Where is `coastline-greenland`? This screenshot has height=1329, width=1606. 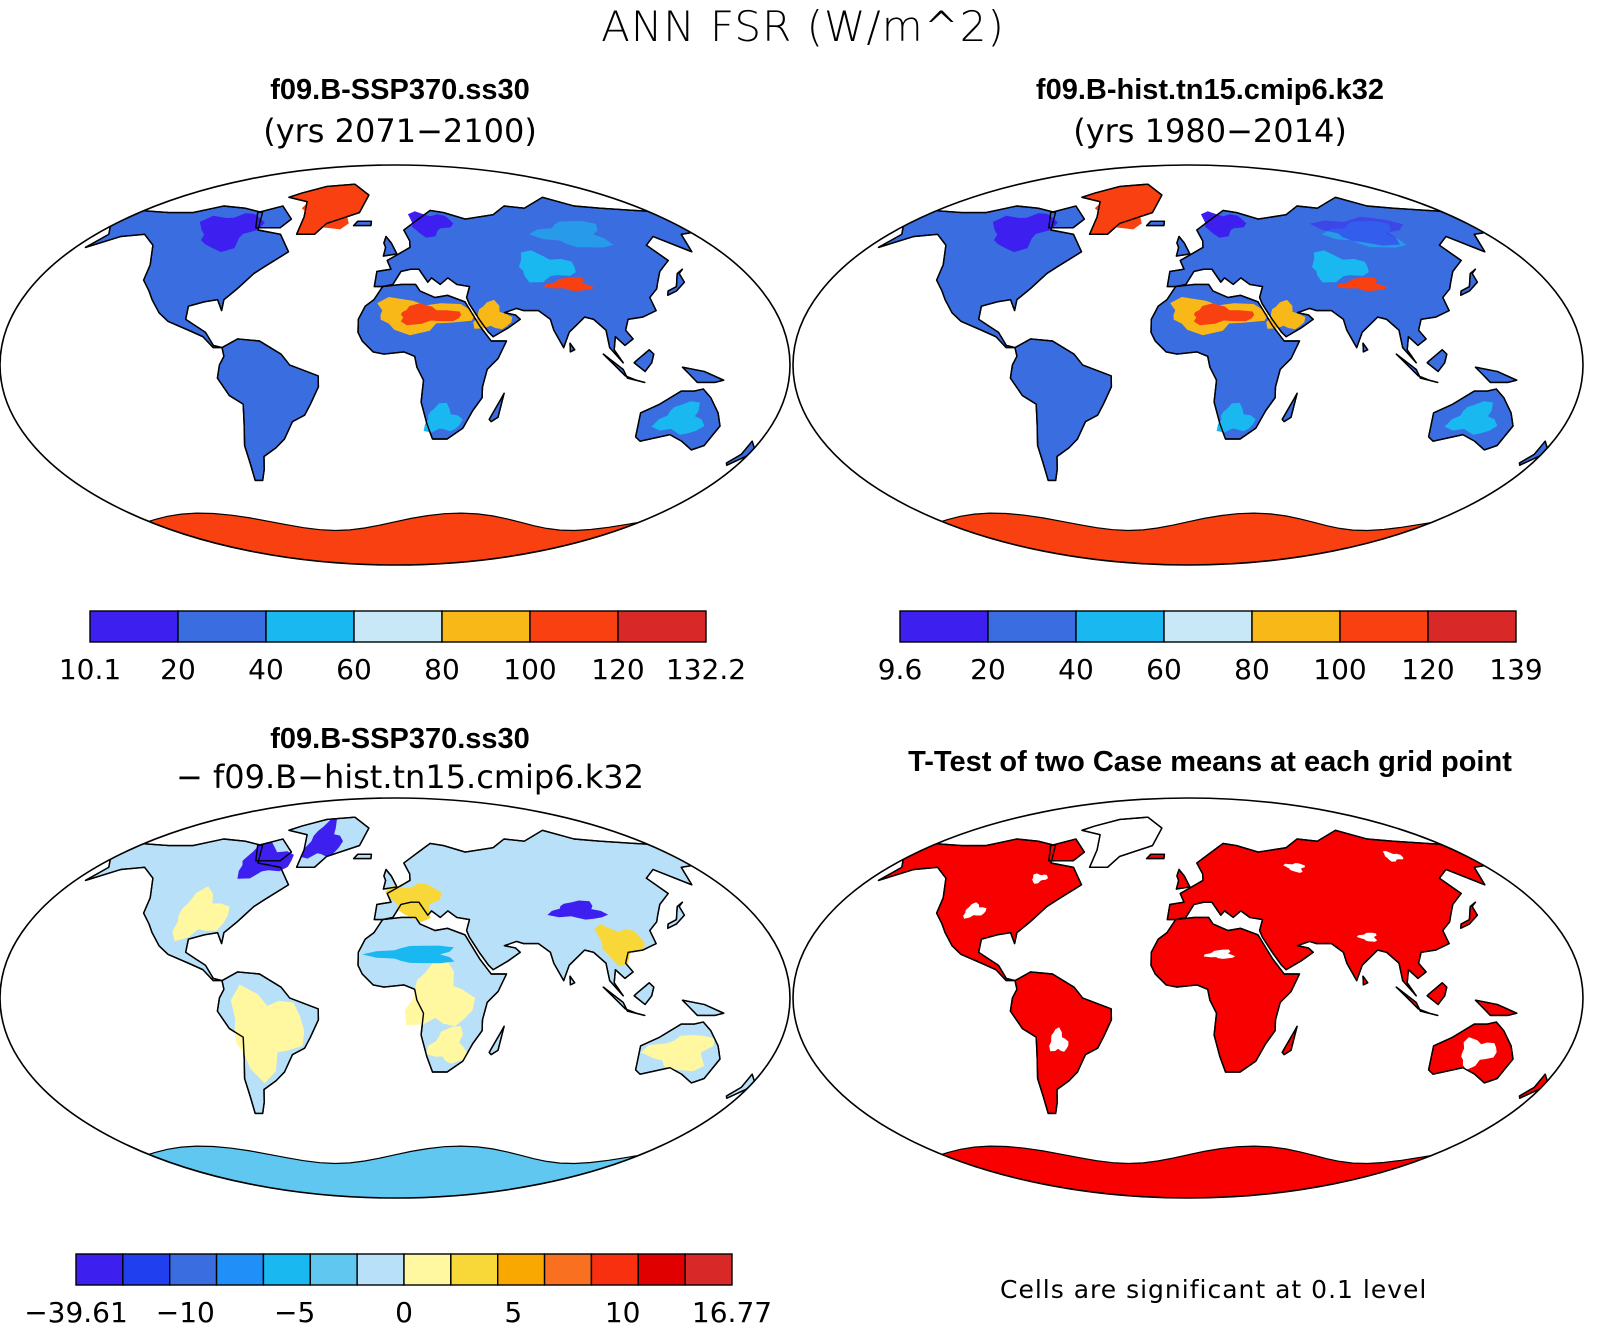
coastline-greenland is located at coordinates (329, 209).